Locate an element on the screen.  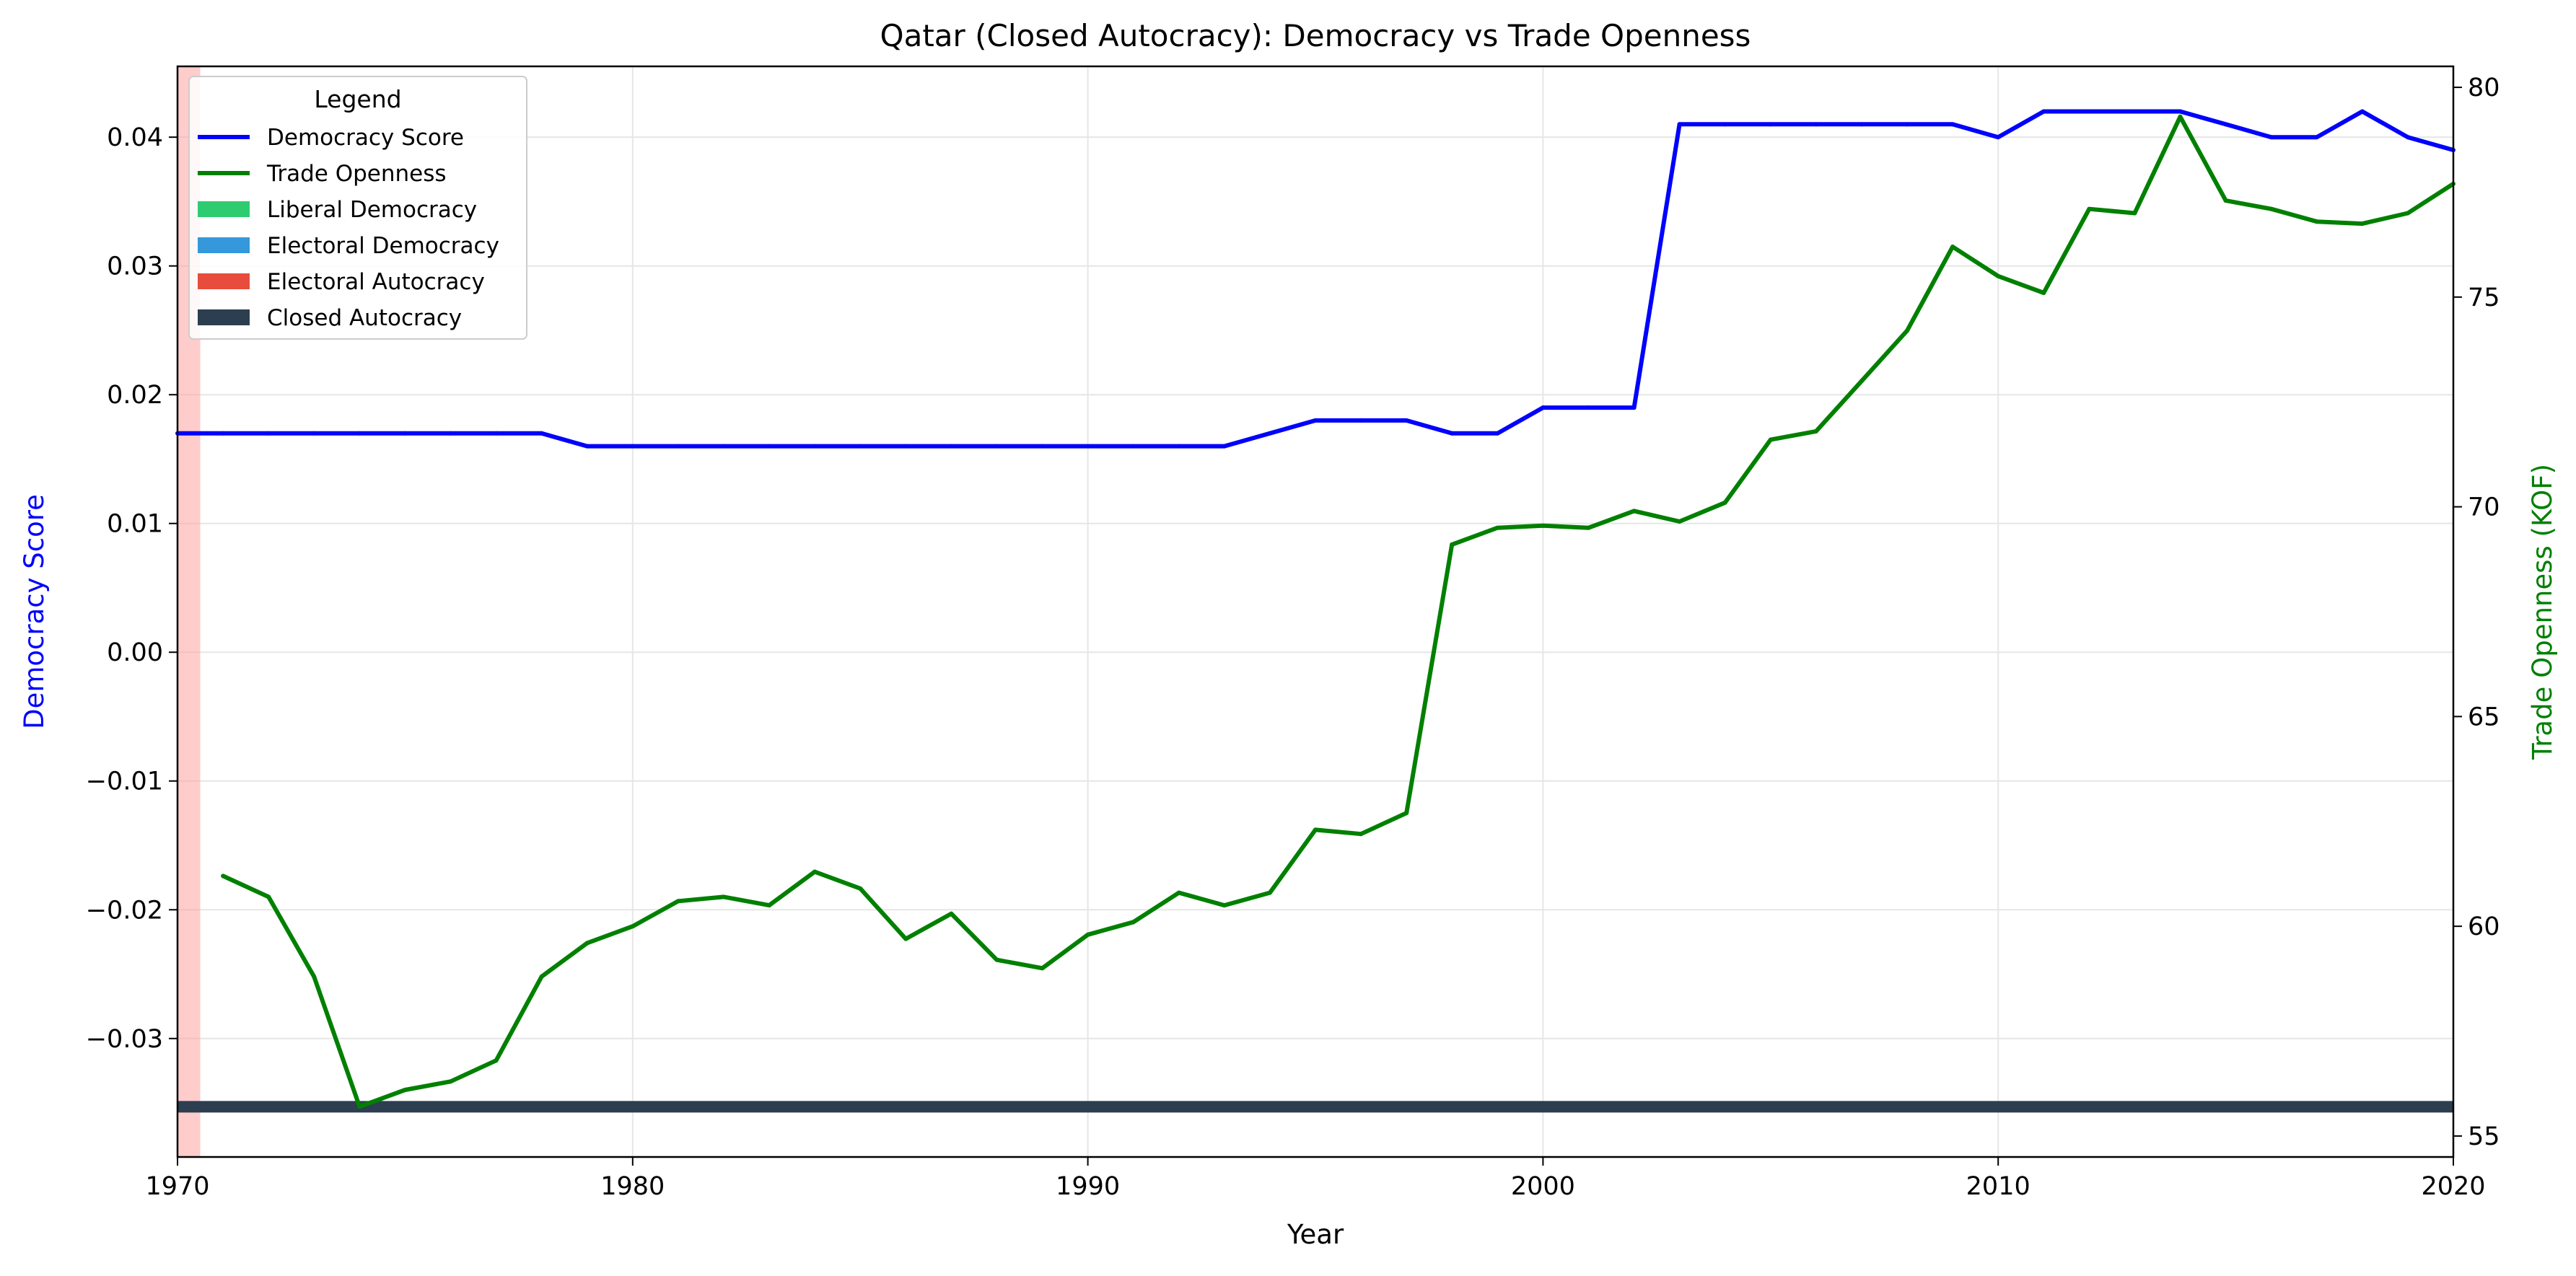
y-right-tick-label-0: 55 is located at coordinates (2484, 1136).